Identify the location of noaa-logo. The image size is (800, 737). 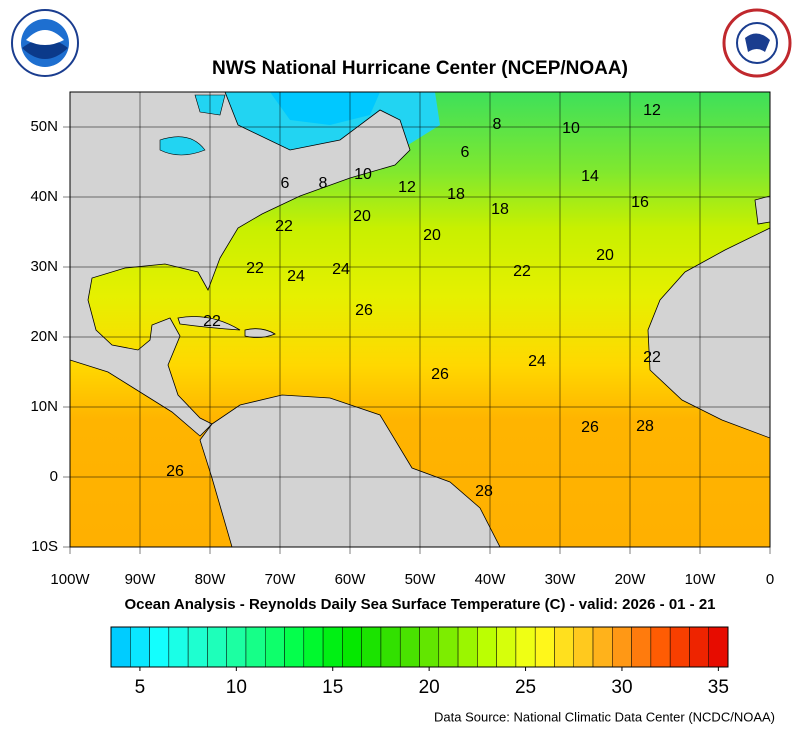
(45, 43).